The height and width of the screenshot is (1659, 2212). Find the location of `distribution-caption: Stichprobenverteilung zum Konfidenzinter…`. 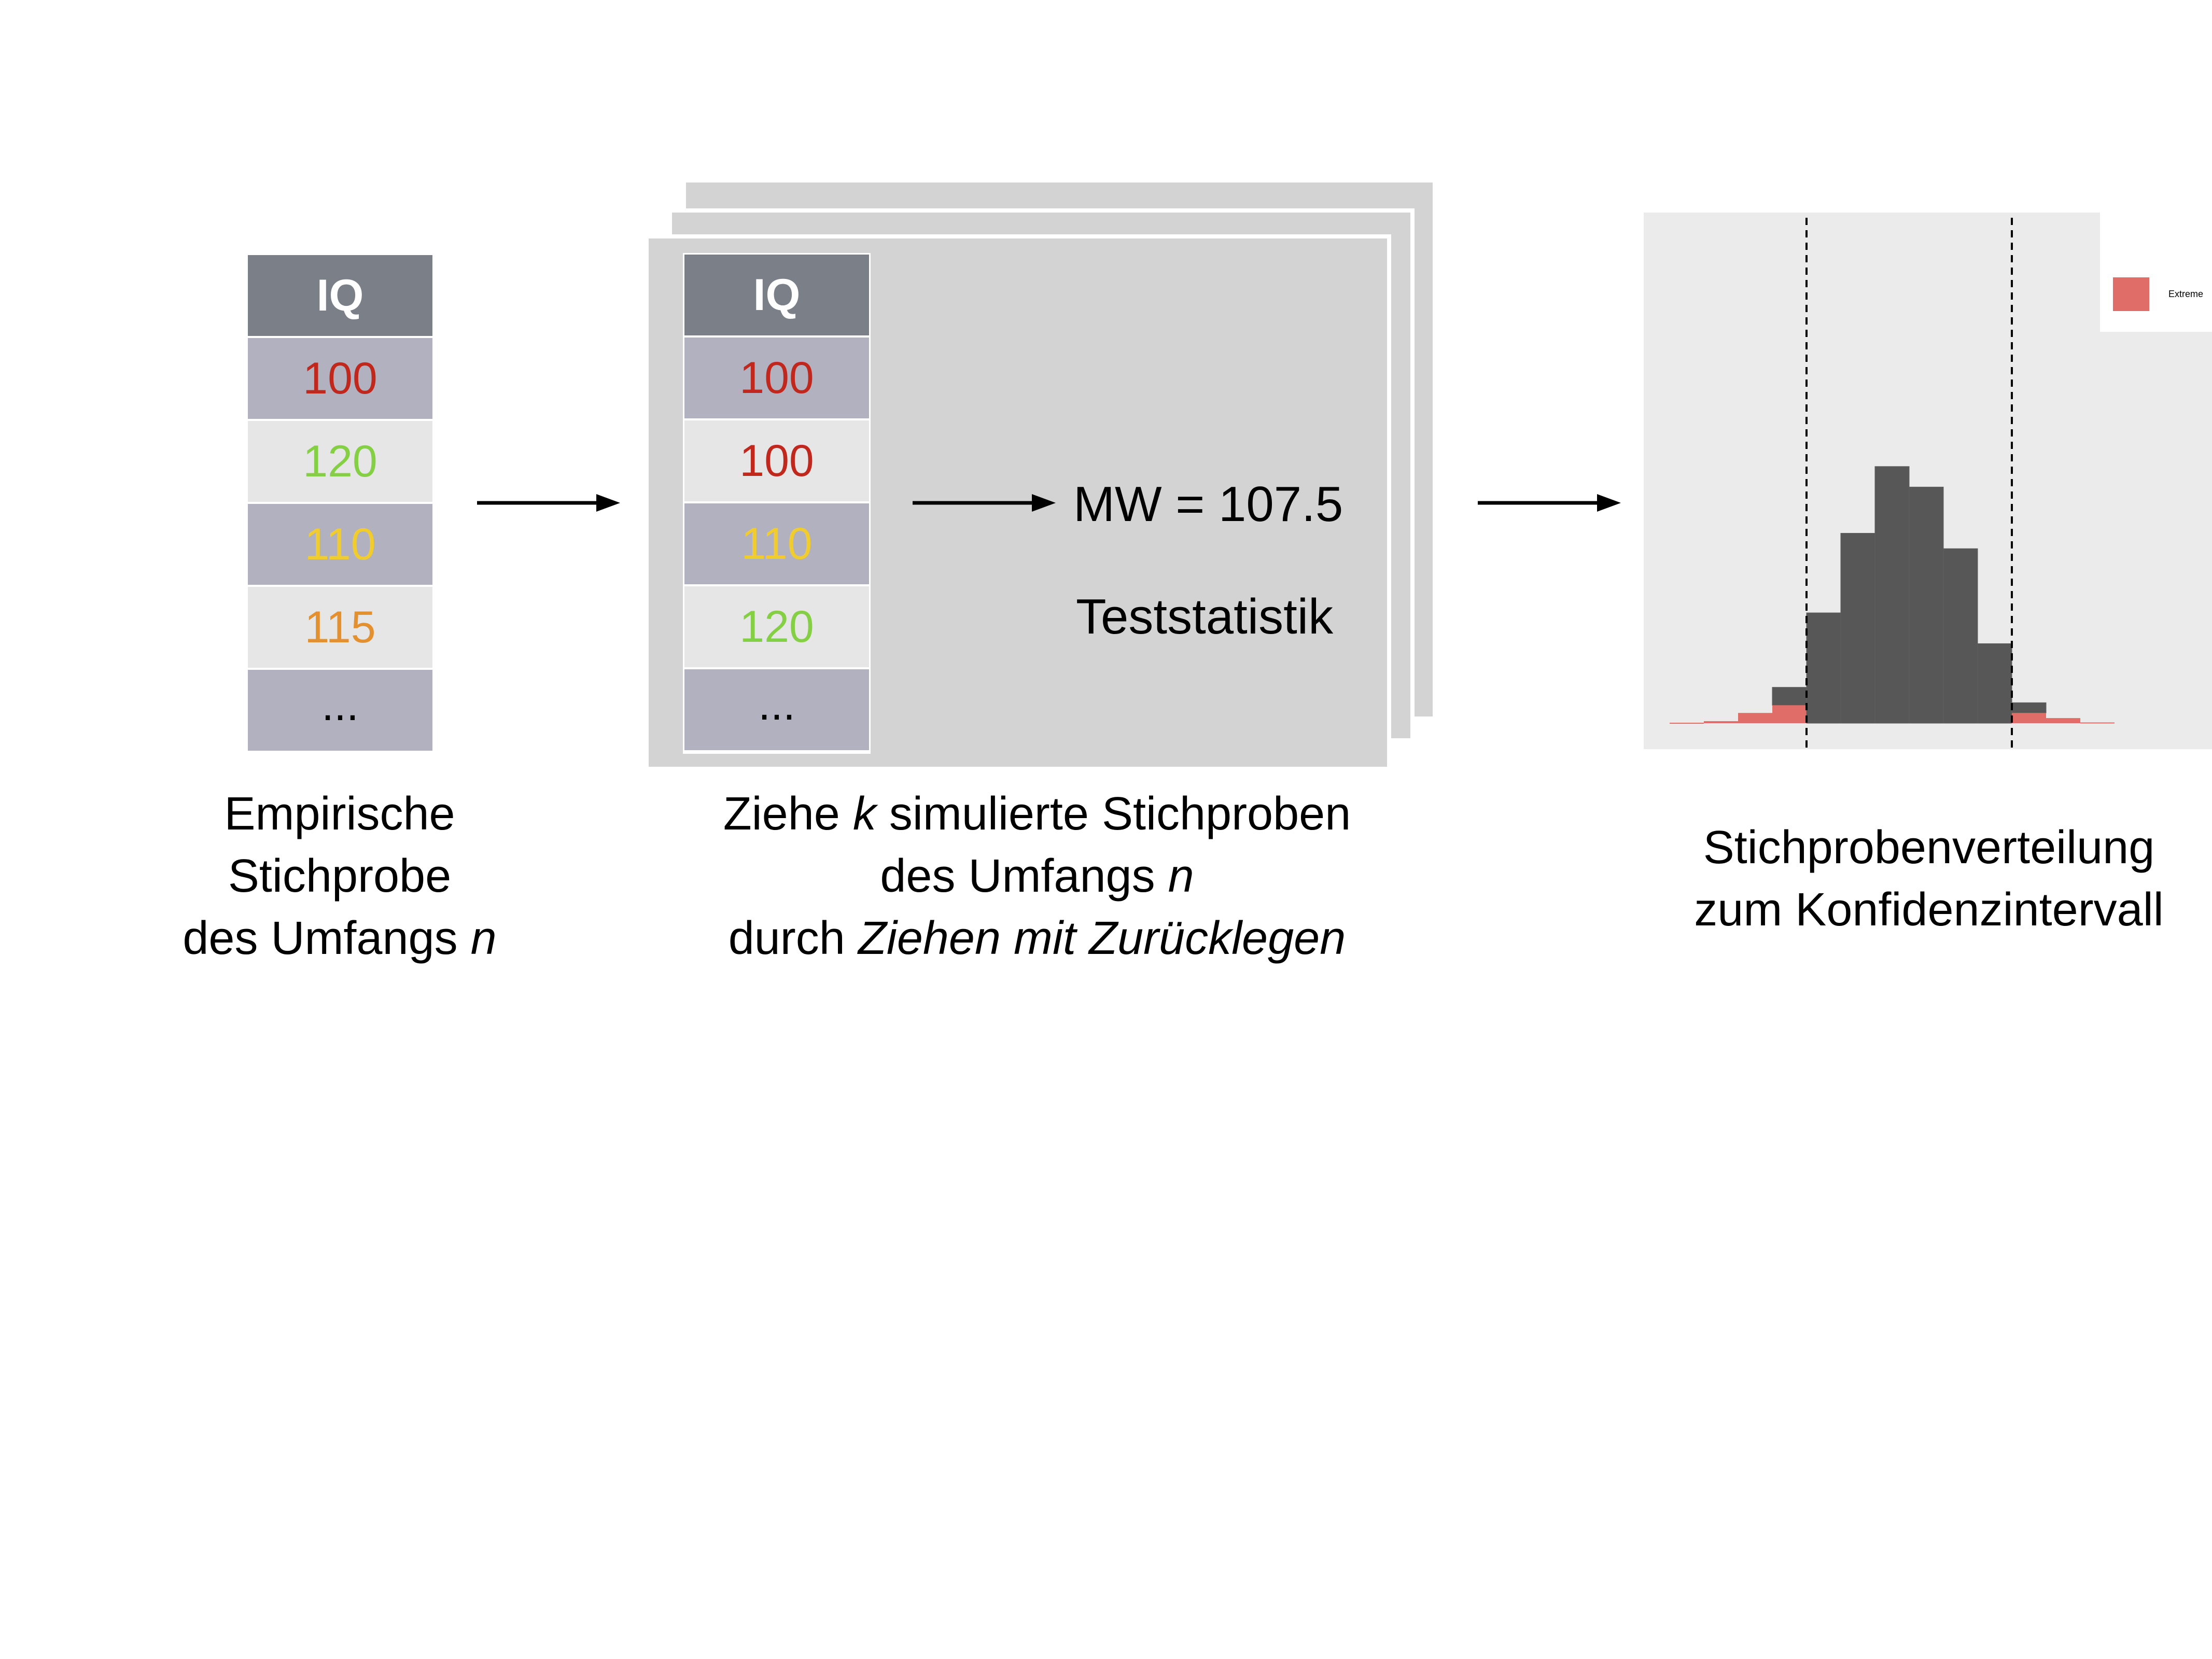

distribution-caption: Stichprobenverteilung zum Konfidenzinter… is located at coordinates (1929, 879).